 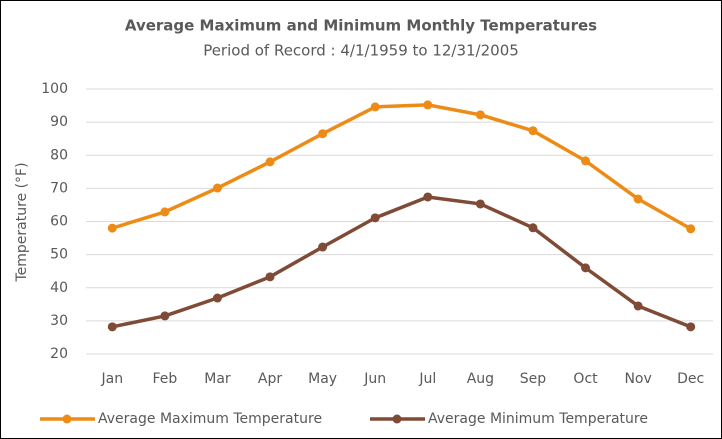 I want to click on y-tick-label: 100, so click(x=54, y=89).